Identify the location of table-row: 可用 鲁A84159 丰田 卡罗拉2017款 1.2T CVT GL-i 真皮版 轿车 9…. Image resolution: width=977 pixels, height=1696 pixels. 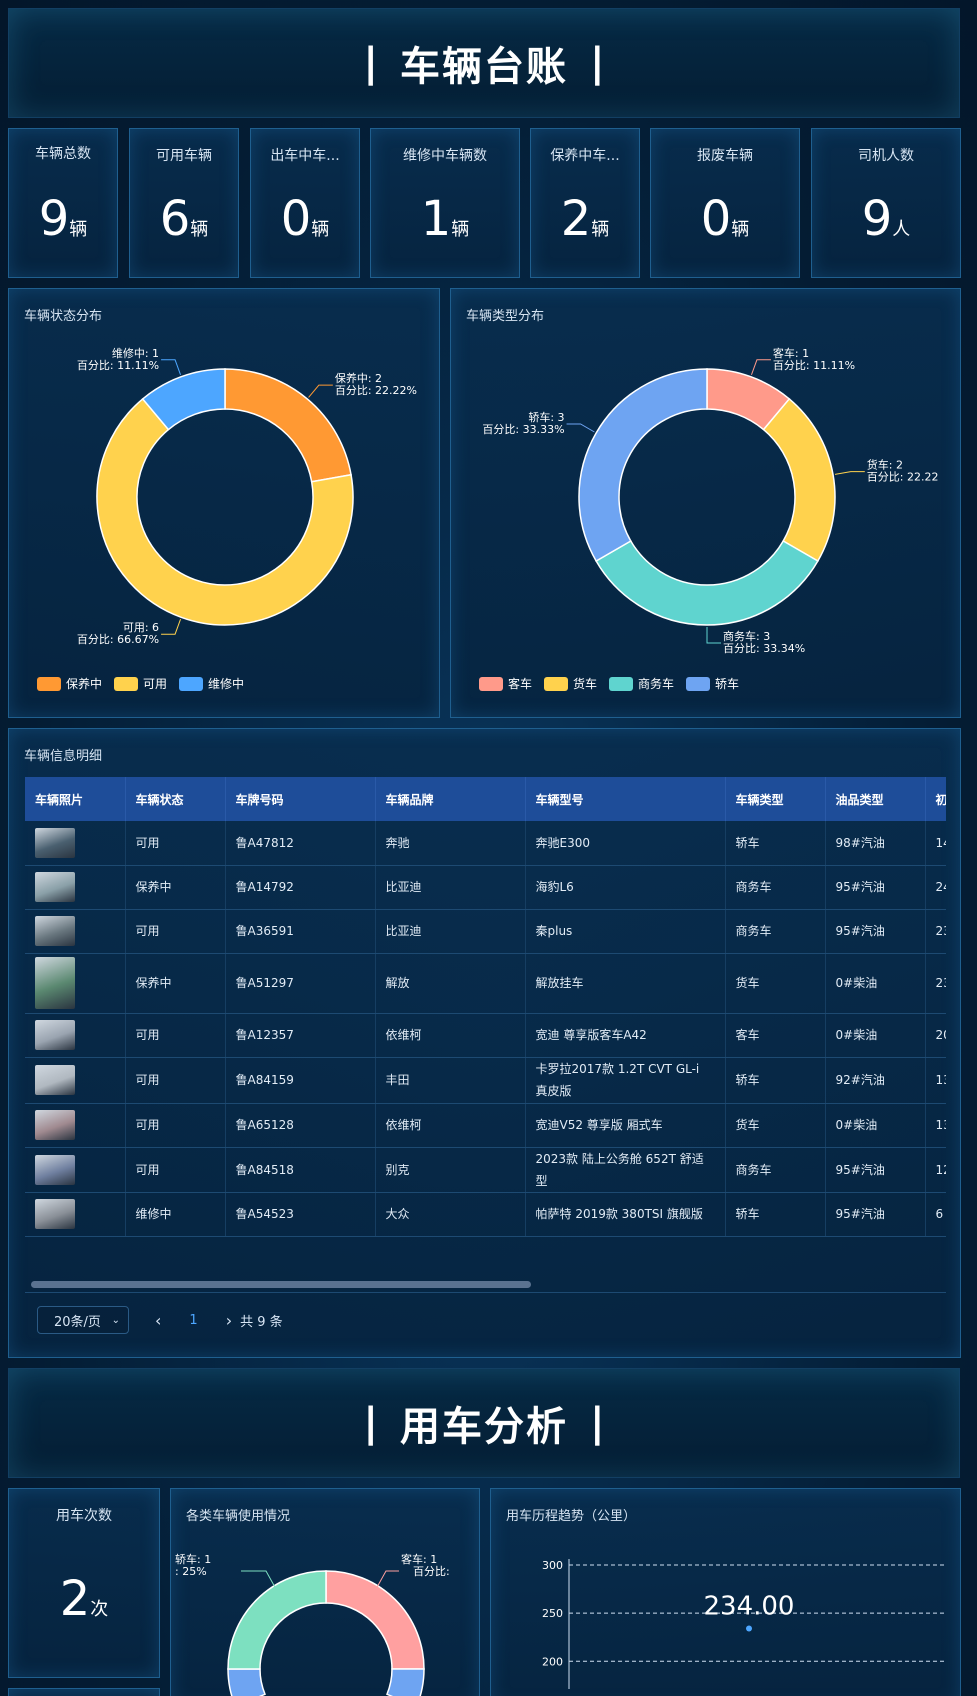
(485, 1080).